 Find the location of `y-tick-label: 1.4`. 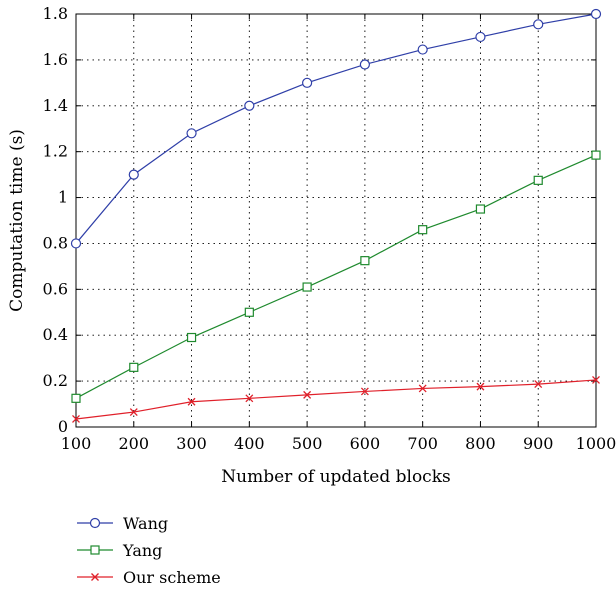

y-tick-label: 1.4 is located at coordinates (55, 105).